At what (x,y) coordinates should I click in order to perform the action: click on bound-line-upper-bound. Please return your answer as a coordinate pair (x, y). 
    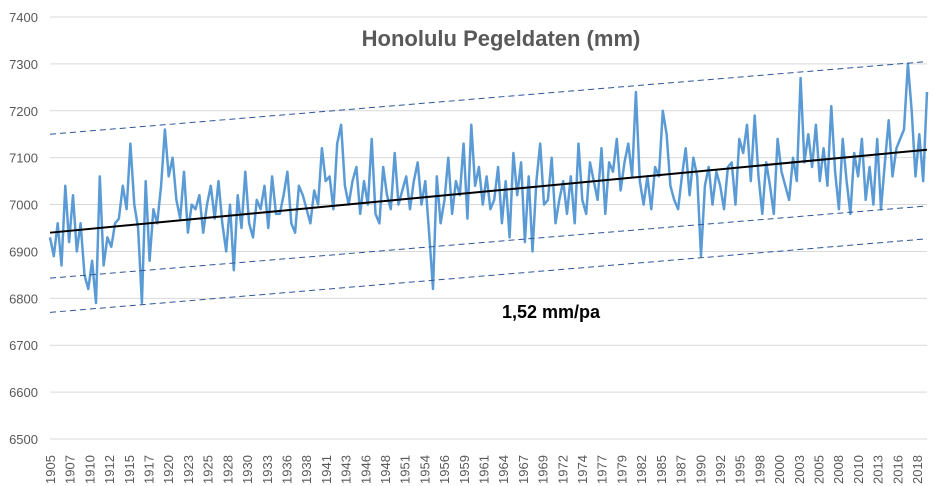
    Looking at the image, I should click on (488, 98).